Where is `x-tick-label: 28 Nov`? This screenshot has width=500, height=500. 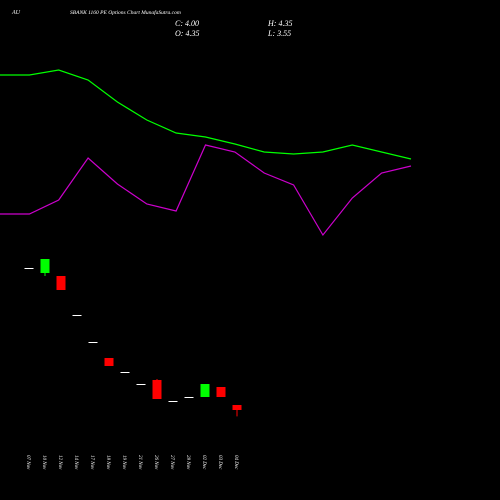
x-tick-label: 28 Nov is located at coordinates (187, 462).